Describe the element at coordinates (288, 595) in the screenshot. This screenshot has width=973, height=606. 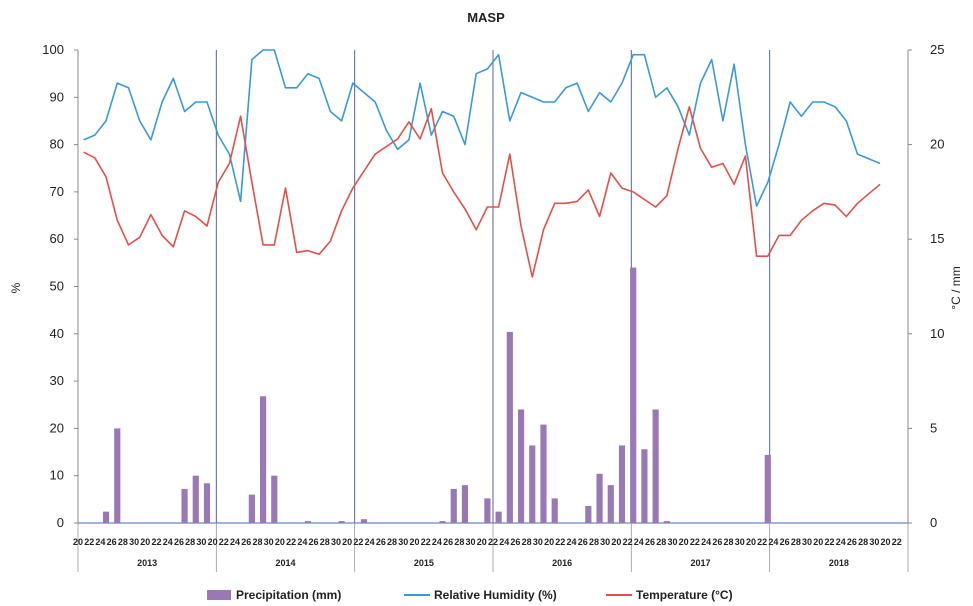
I see `legend-label-precipitation: Precipitation (mm)` at that location.